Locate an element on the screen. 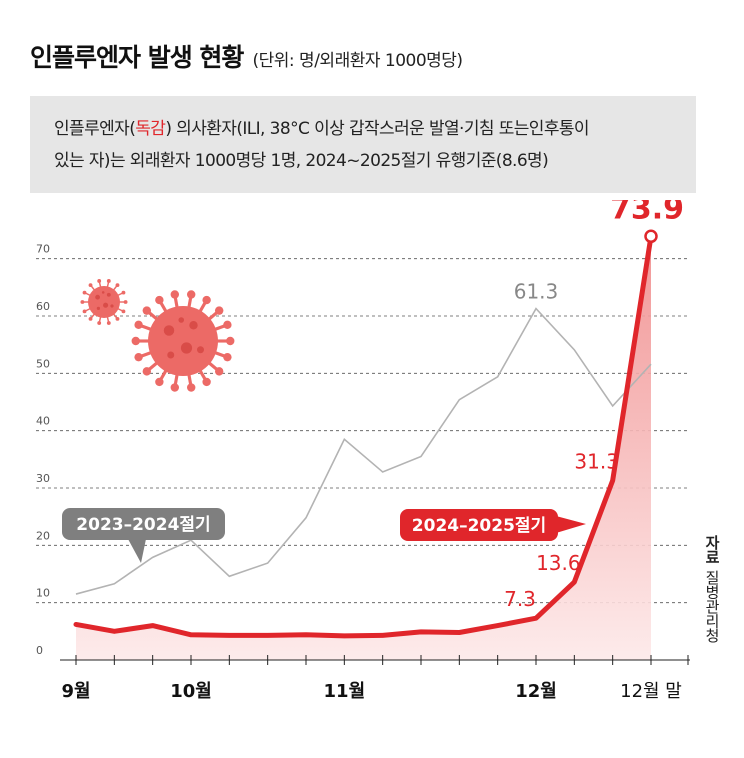 The image size is (744, 758). y-tick-label: 0 is located at coordinates (39, 650).